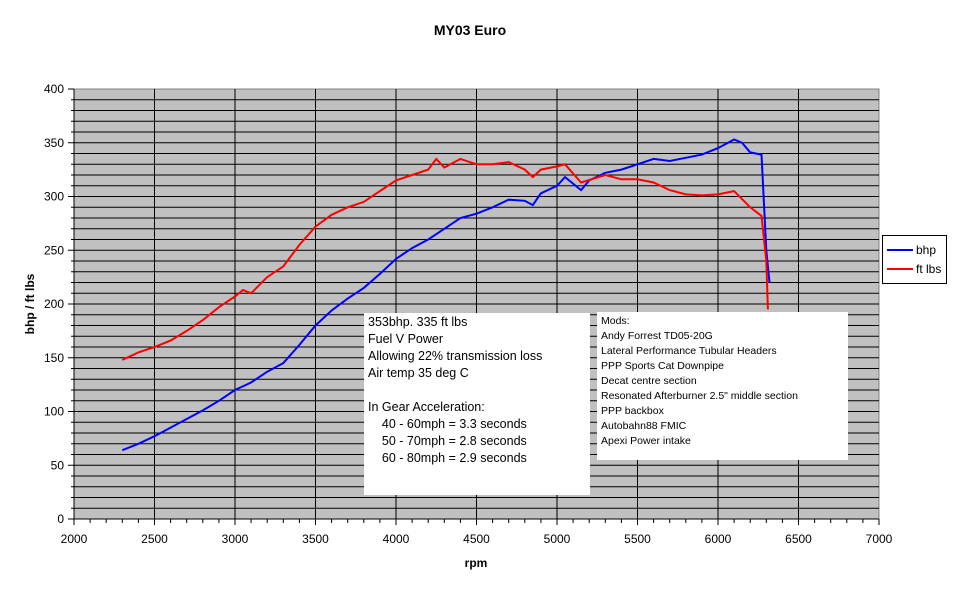 The height and width of the screenshot is (600, 977). Describe the element at coordinates (879, 539) in the screenshot. I see `x-tick-label: 7000` at that location.